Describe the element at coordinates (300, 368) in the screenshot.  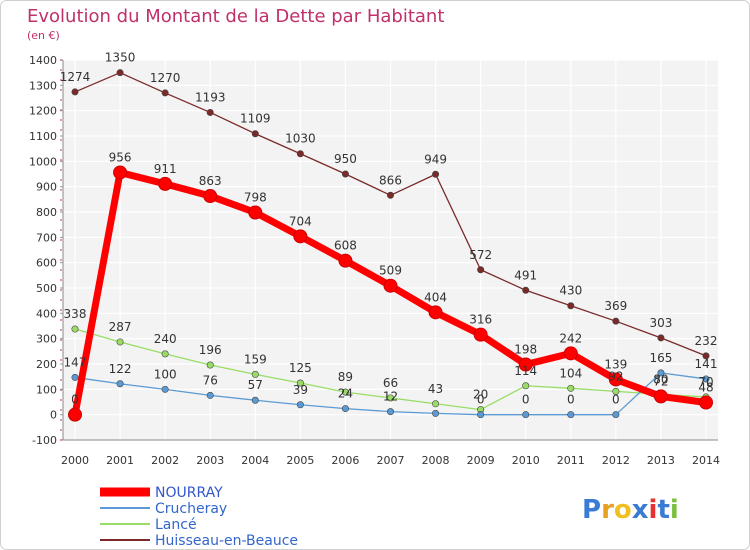
I see `data-label: 125` at that location.